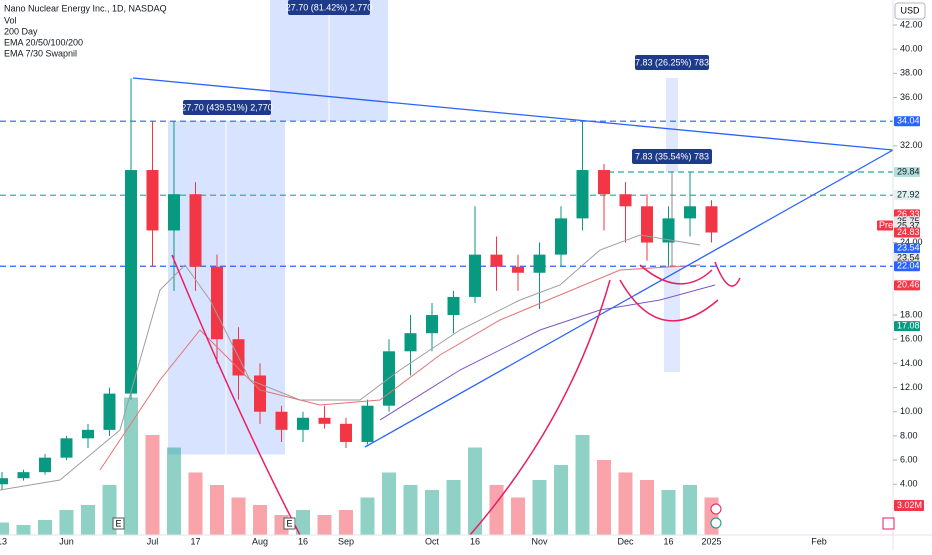  I want to click on earnings-icon: E, so click(118, 523).